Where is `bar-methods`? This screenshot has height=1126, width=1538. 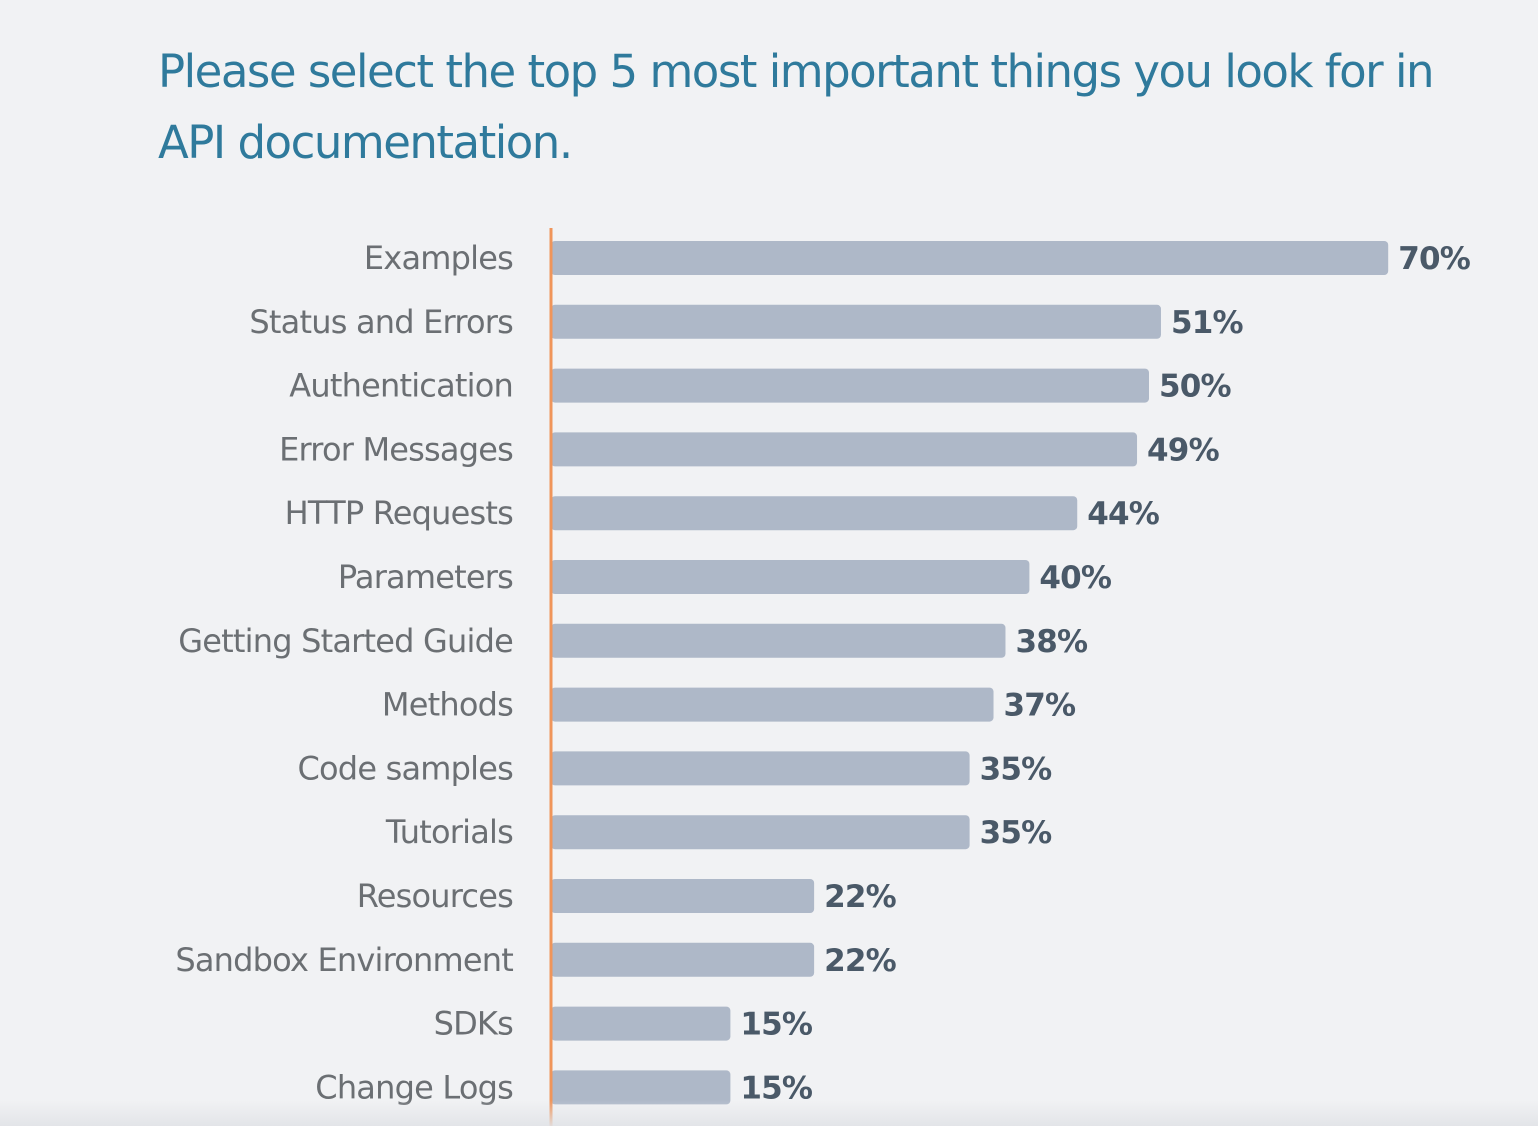
bar-methods is located at coordinates (772, 704).